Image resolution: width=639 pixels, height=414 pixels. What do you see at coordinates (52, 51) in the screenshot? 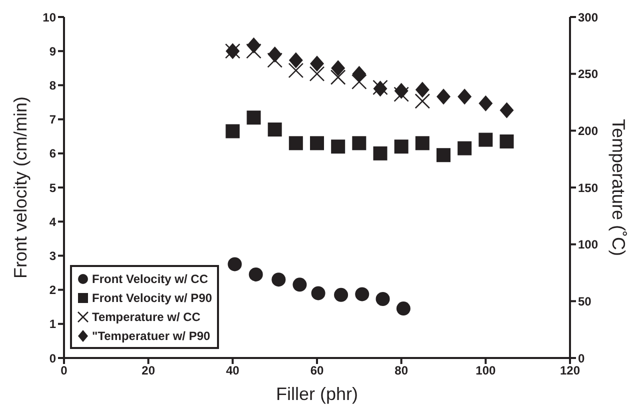
I see `y-tick-label: 9` at bounding box center [52, 51].